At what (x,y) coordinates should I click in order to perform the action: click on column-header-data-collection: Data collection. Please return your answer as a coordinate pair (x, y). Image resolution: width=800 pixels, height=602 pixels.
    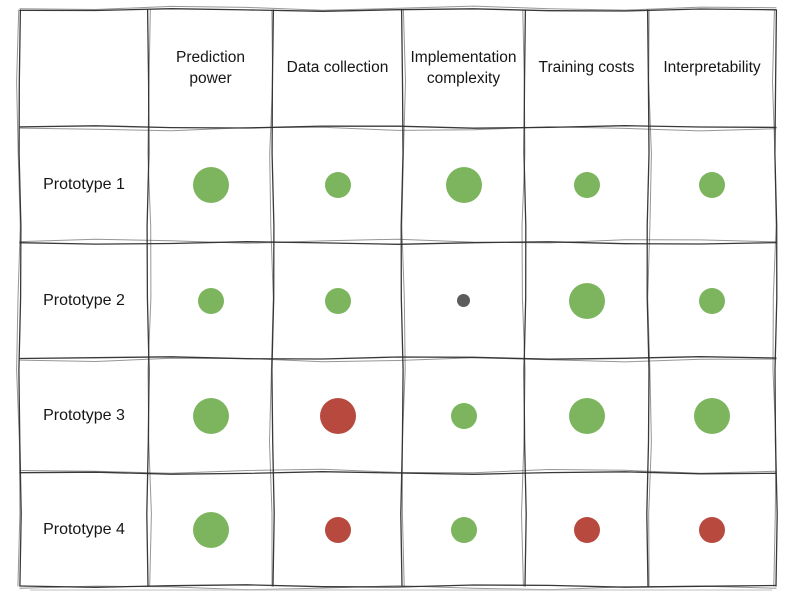
    Looking at the image, I should click on (337, 68).